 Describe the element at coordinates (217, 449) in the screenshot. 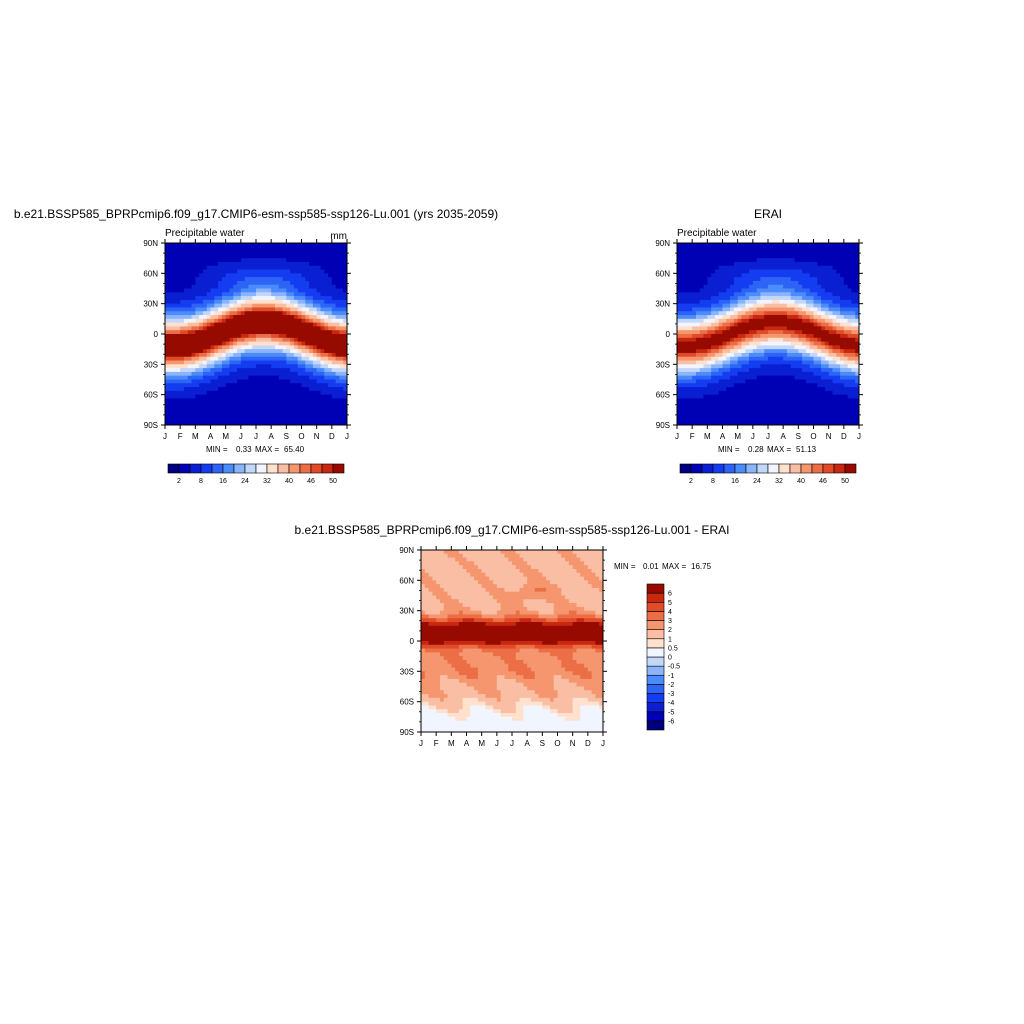

I see `panel-model-min-label: MIN =` at that location.